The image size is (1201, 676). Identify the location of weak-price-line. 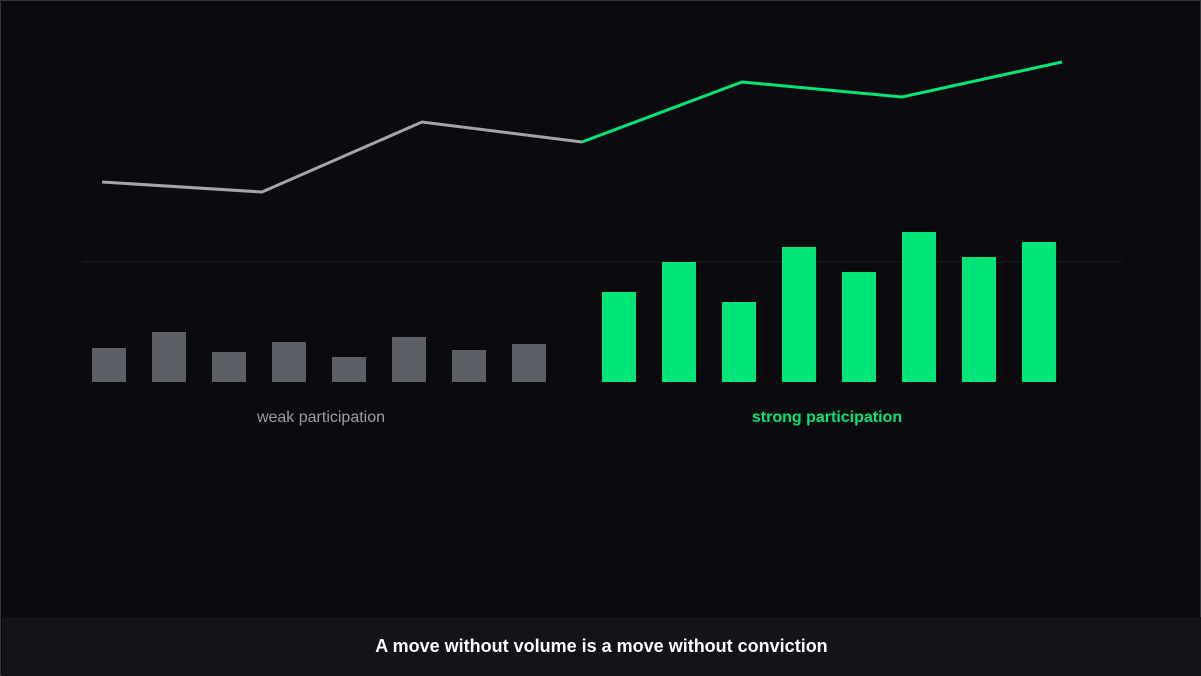
(342, 157).